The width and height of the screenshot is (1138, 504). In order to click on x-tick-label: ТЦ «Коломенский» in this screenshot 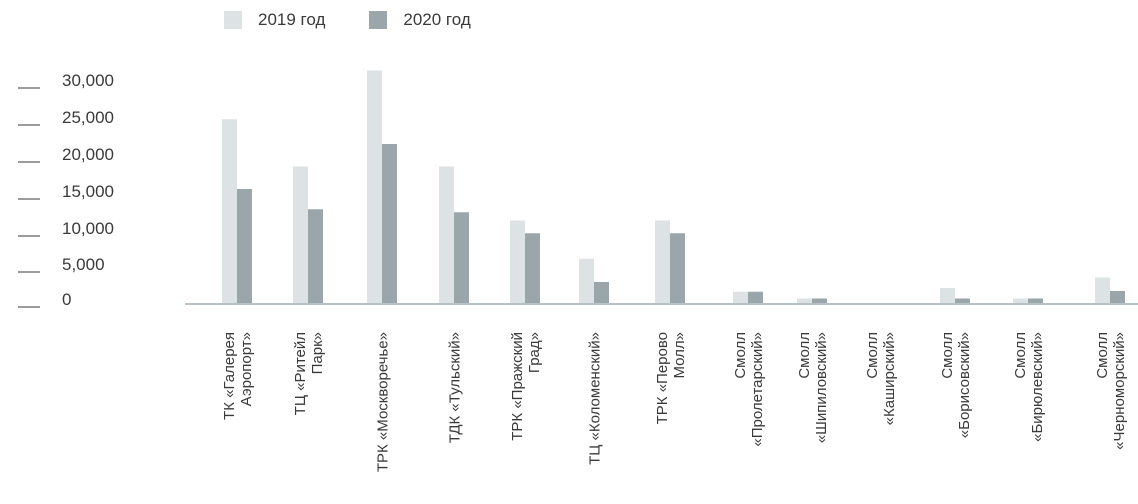, I will do `click(594, 398)`.